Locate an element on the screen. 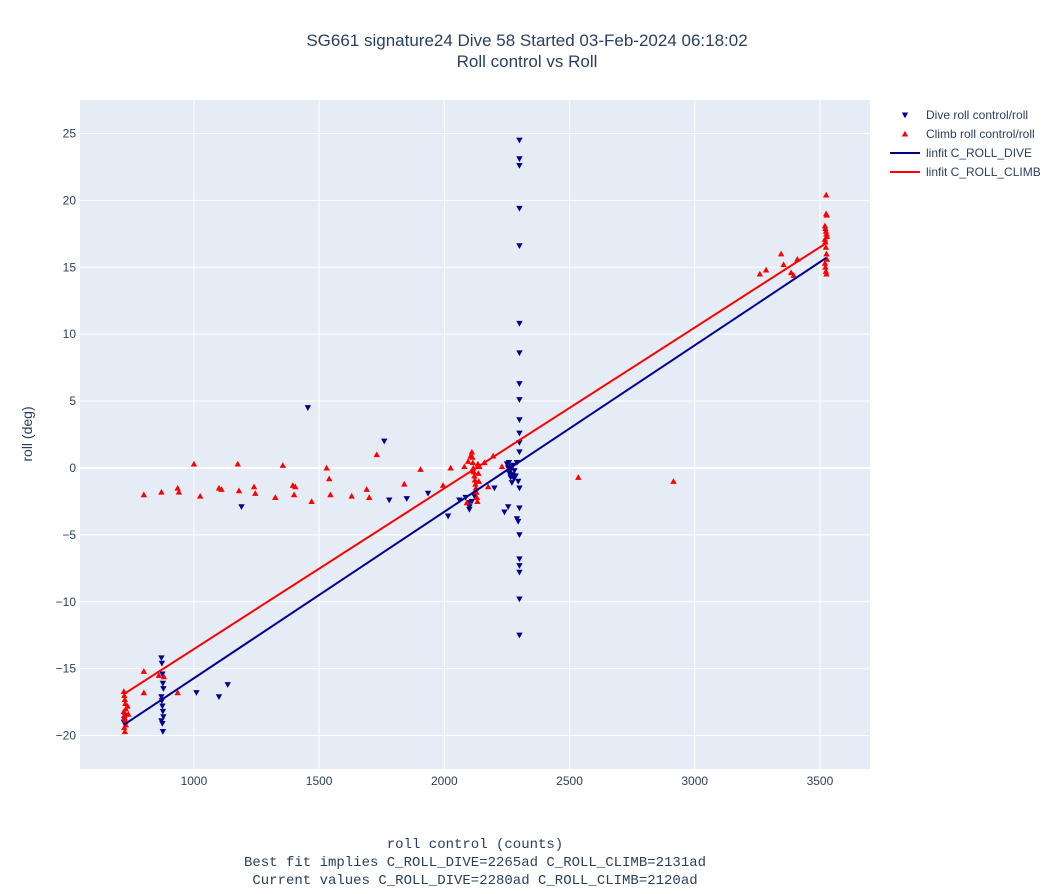  legend-item: linfit C_ROLL_DIVE is located at coordinates (961, 153).